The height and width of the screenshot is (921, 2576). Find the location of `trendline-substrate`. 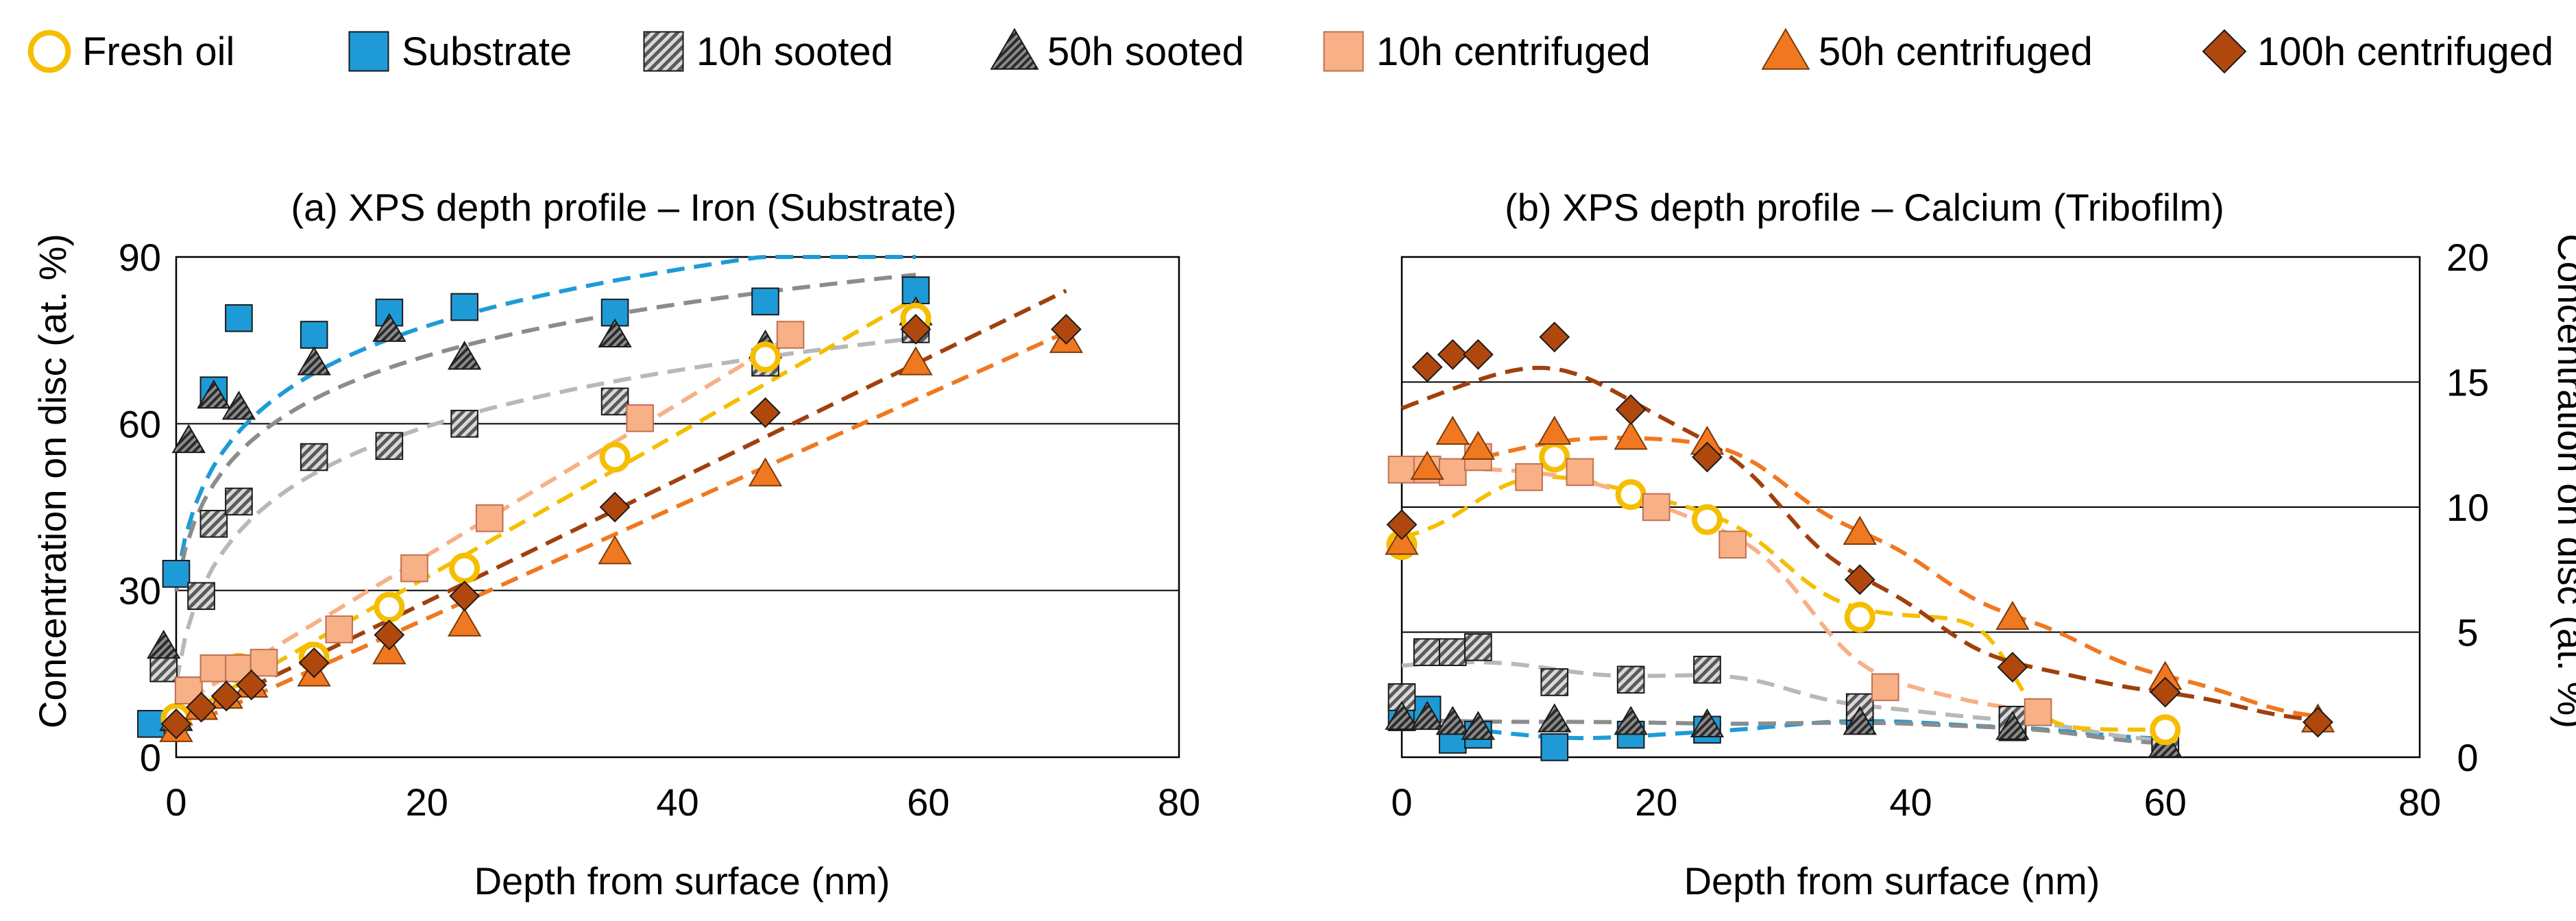

trendline-substrate is located at coordinates (545, 419).